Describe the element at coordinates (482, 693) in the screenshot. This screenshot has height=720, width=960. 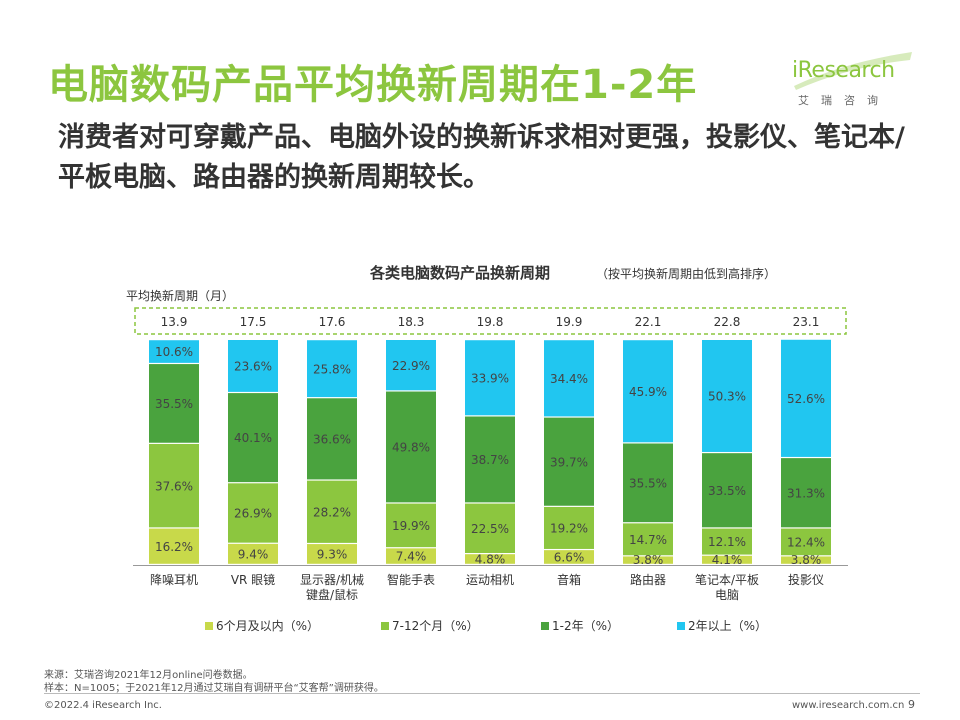
I see `footer-divider` at that location.